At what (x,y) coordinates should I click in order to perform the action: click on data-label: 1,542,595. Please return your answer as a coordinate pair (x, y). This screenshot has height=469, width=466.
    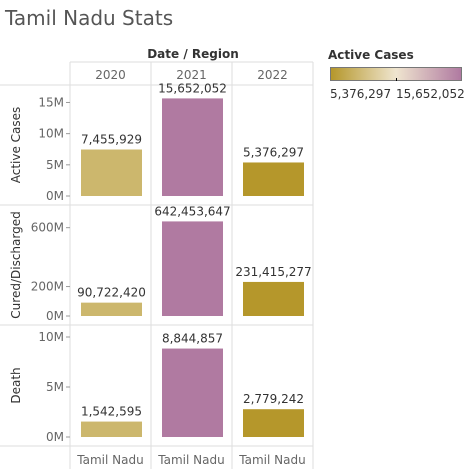
    Looking at the image, I should click on (111, 412).